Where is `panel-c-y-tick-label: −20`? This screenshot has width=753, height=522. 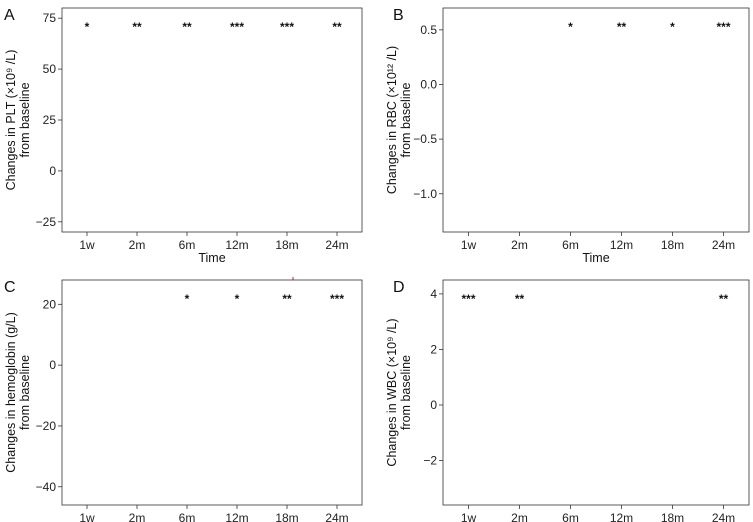
panel-c-y-tick-label: −20 is located at coordinates (46, 426).